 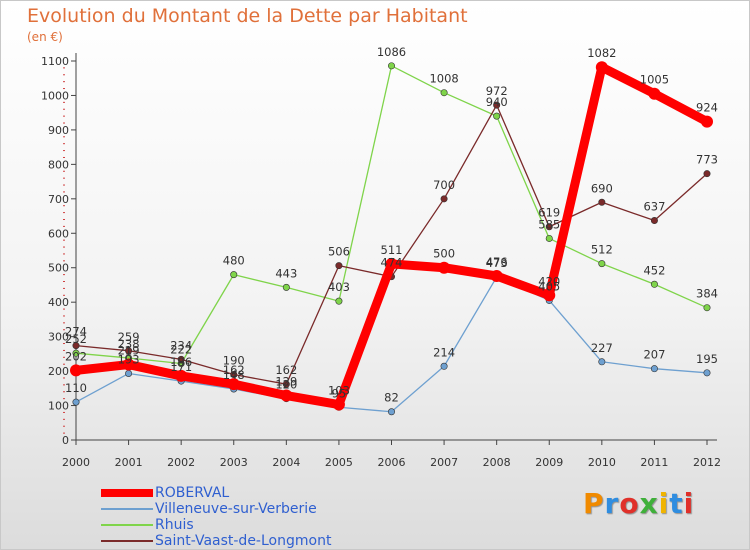 What do you see at coordinates (76, 462) in the screenshot?
I see `x-tick-label: 2000` at bounding box center [76, 462].